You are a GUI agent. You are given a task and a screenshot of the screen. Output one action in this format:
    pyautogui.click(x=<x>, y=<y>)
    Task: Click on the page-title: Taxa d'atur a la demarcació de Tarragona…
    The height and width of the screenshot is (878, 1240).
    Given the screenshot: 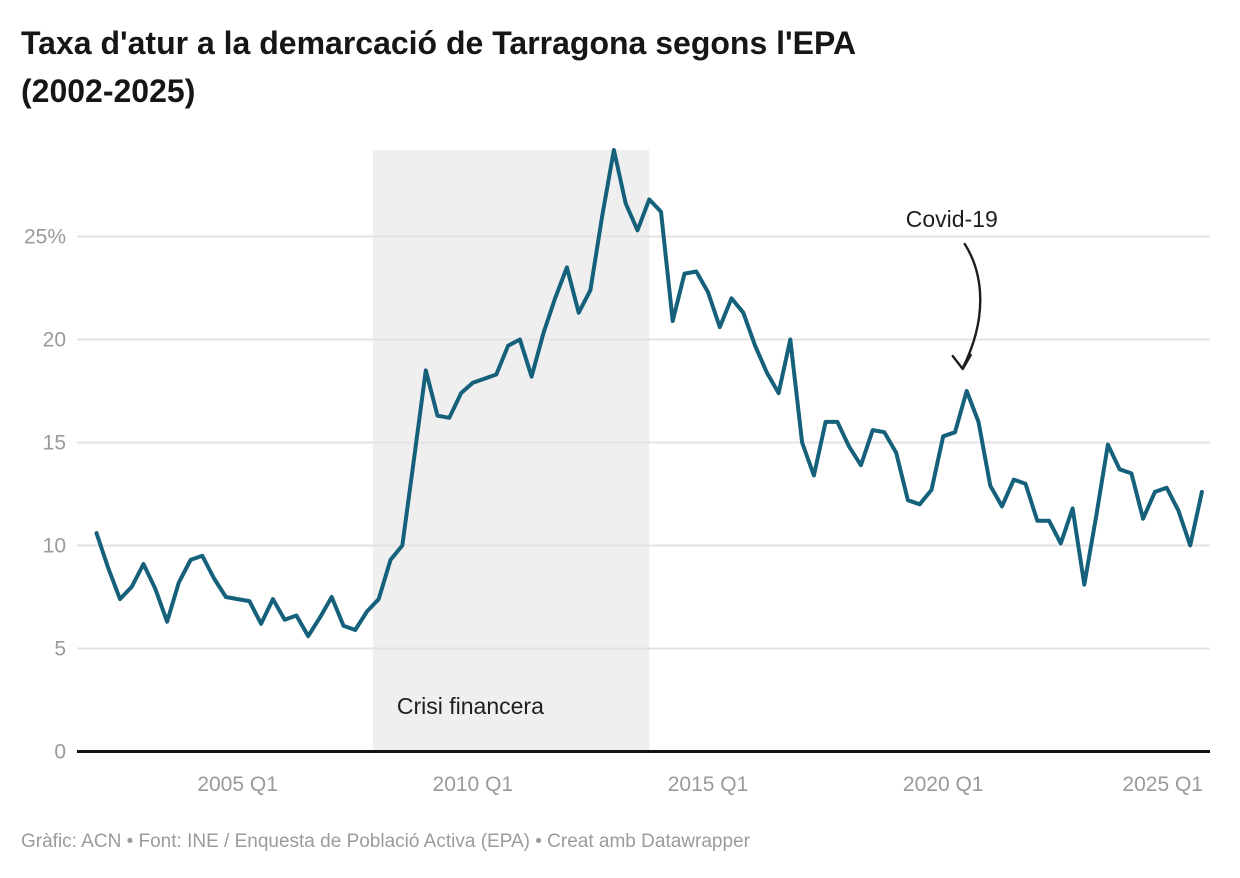 What is the action you would take?
    pyautogui.click(x=439, y=67)
    